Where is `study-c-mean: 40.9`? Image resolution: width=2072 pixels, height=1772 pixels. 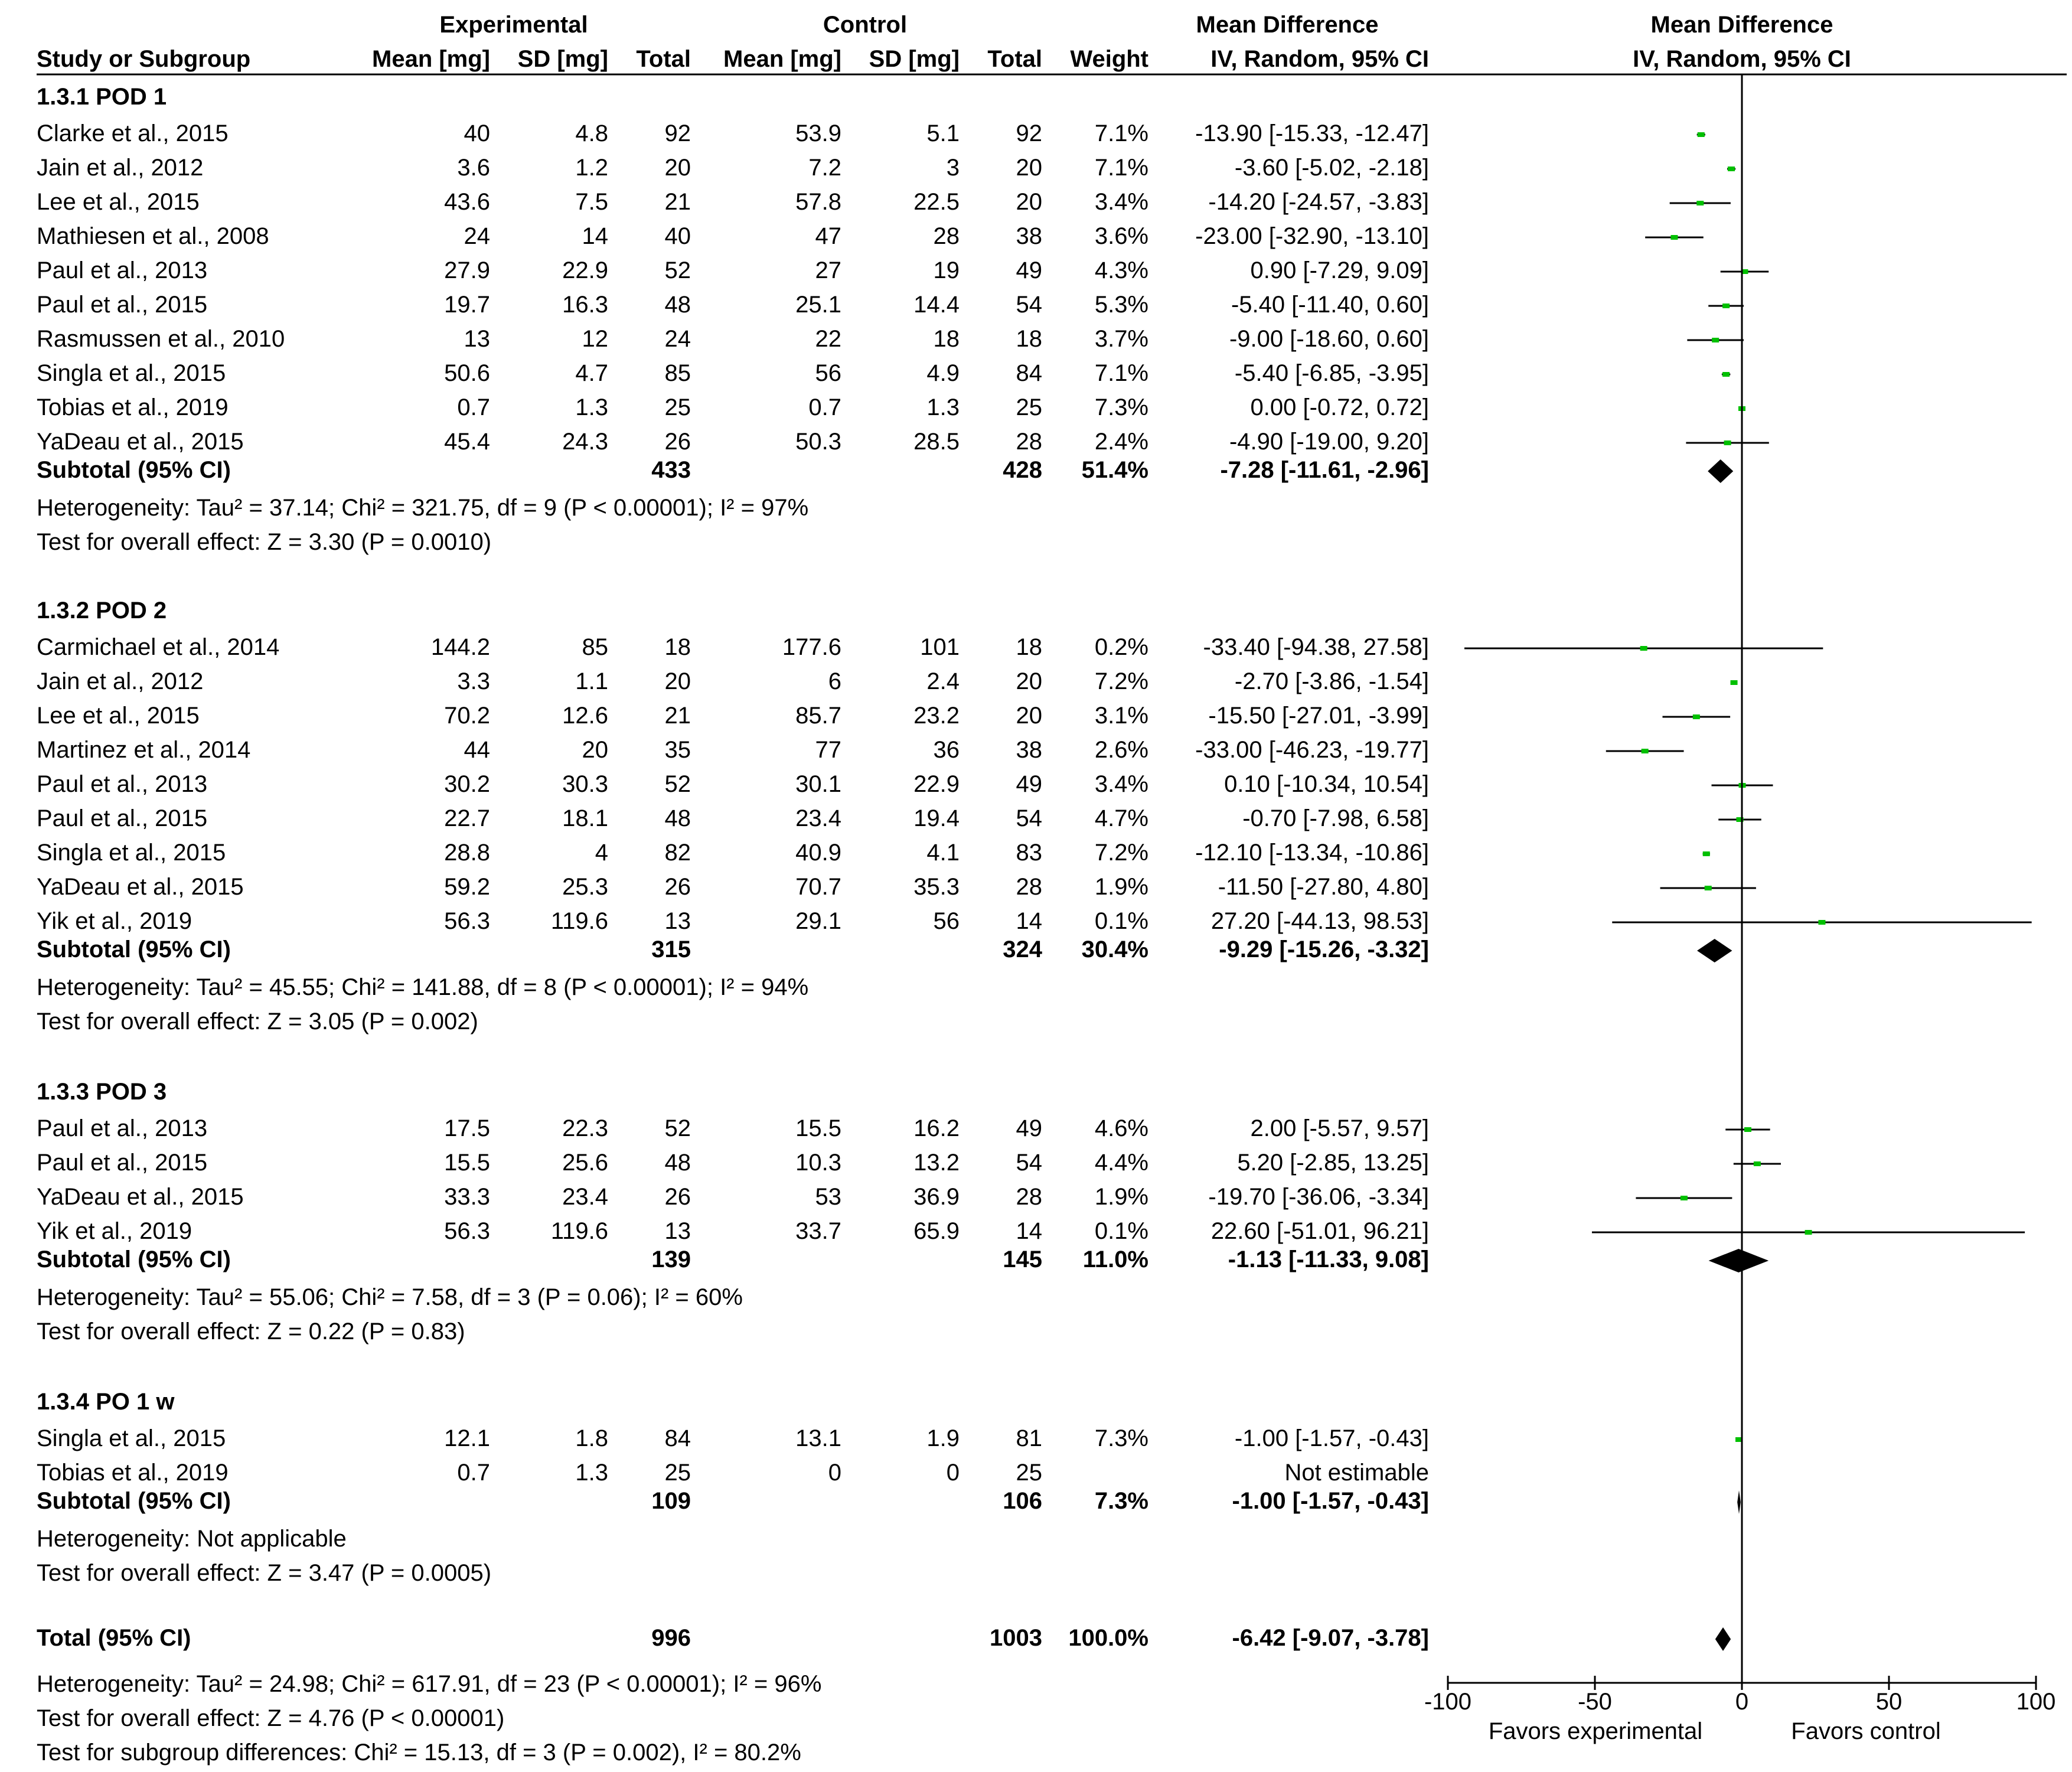 study-c-mean: 40.9 is located at coordinates (818, 853).